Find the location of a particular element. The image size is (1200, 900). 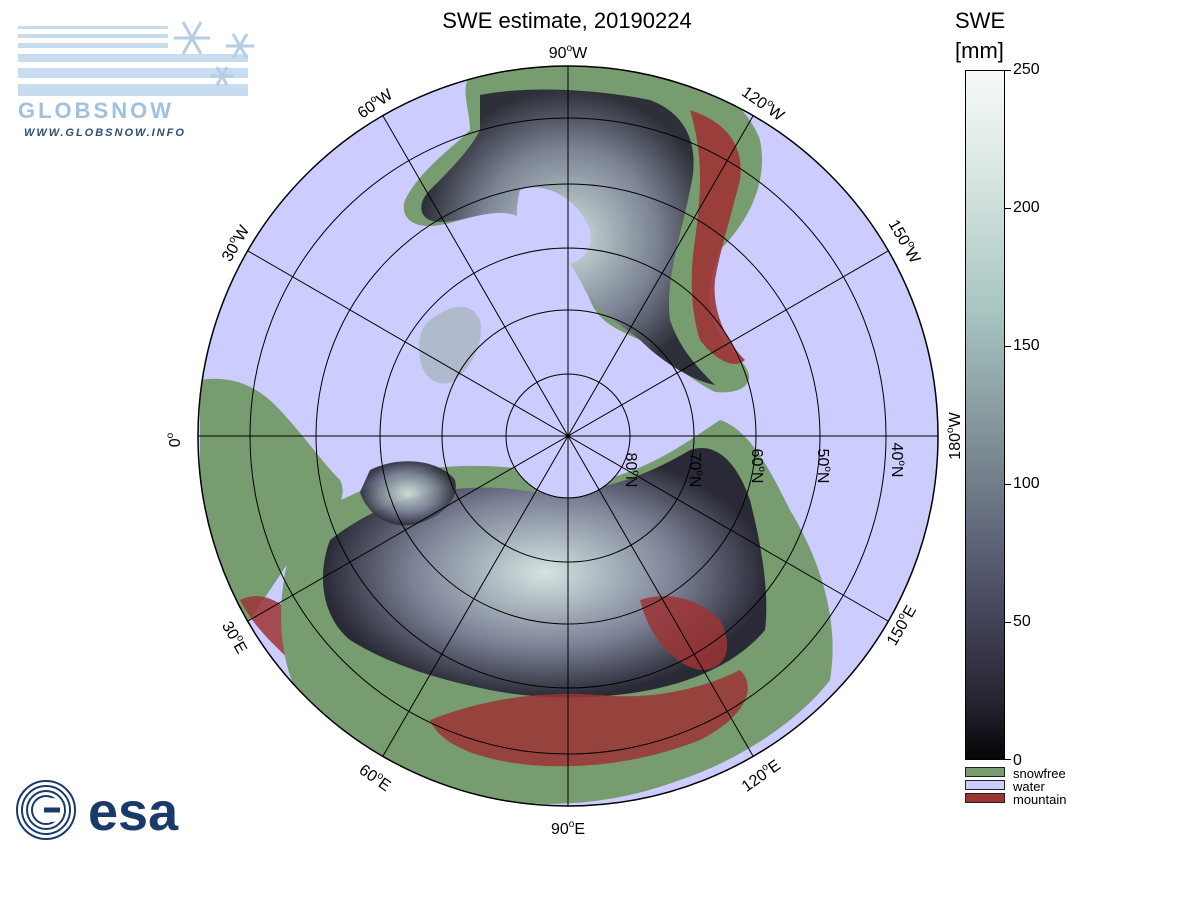

legend-swatch-mountain is located at coordinates (985, 798).